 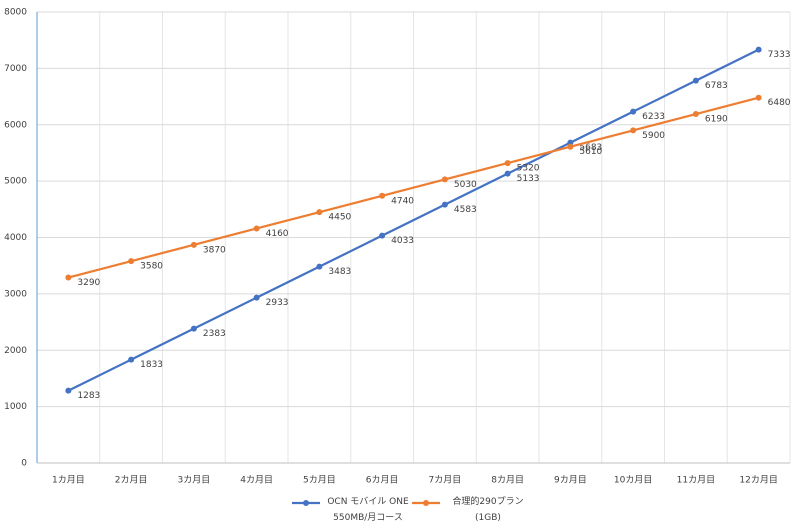 I want to click on data-label: 4450, so click(x=339, y=218).